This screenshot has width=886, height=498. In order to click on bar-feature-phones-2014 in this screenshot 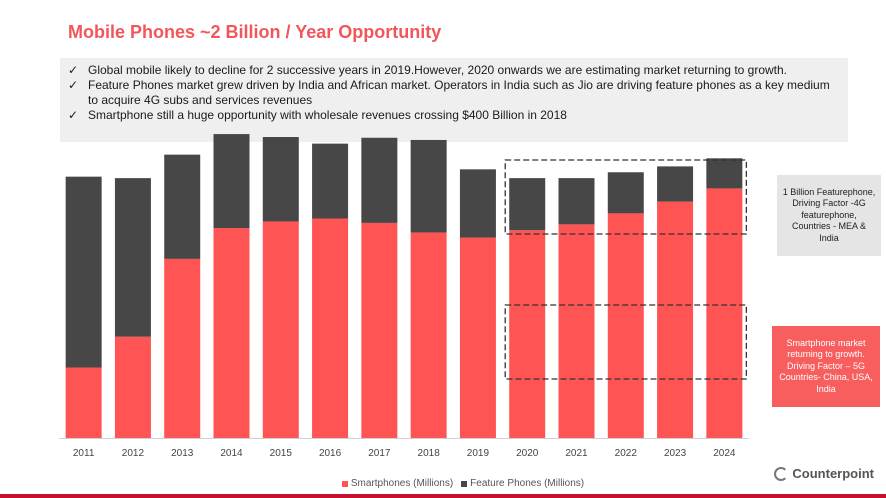, I will do `click(231, 181)`.